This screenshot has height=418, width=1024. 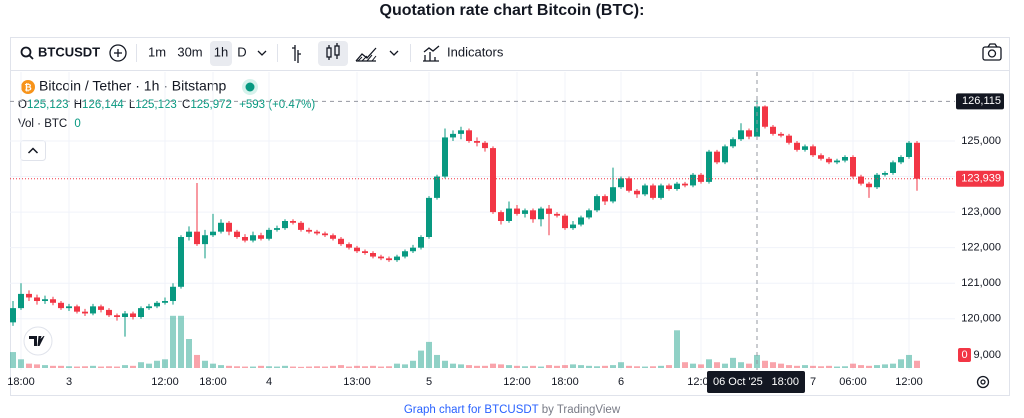 What do you see at coordinates (78, 105) in the screenshot?
I see `ohlc-key: H` at bounding box center [78, 105].